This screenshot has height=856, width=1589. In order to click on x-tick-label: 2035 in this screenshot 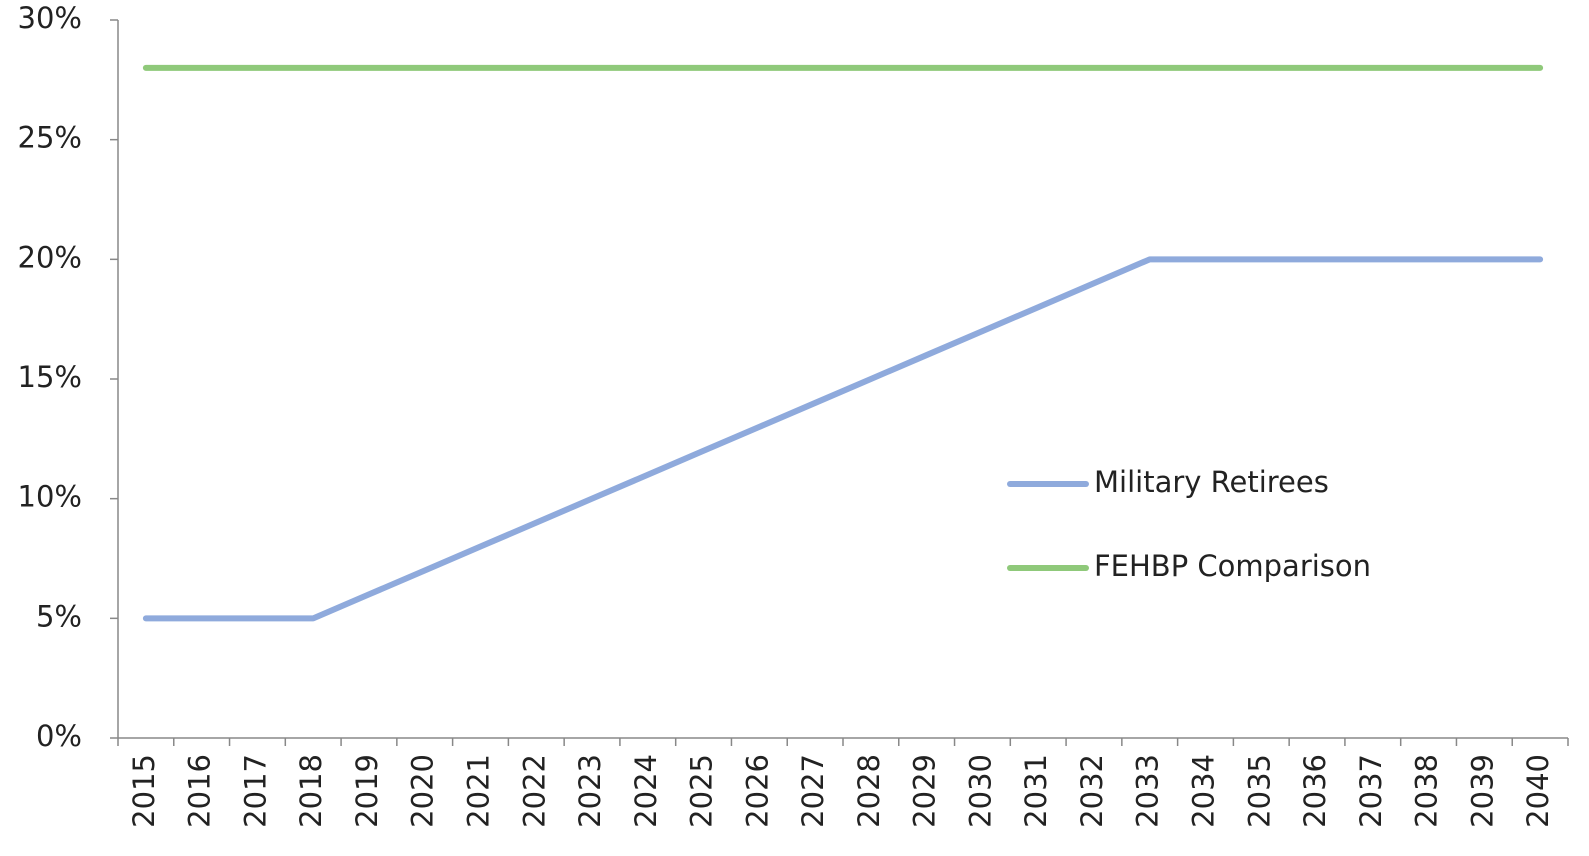, I will do `click(1259, 791)`.